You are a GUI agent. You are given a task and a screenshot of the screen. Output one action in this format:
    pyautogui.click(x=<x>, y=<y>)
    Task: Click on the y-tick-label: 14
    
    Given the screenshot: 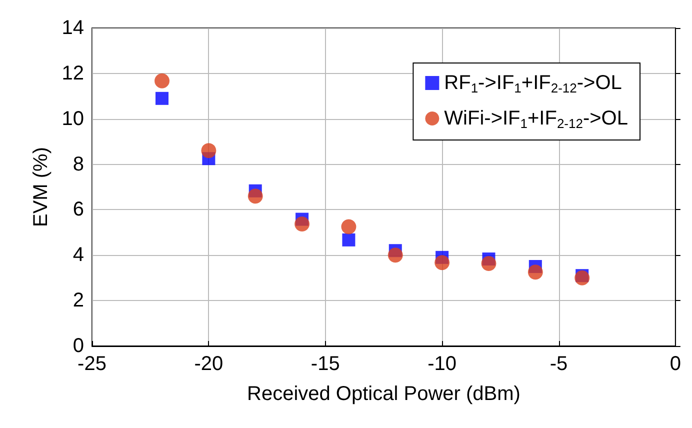 What is the action you would take?
    pyautogui.click(x=73, y=28)
    